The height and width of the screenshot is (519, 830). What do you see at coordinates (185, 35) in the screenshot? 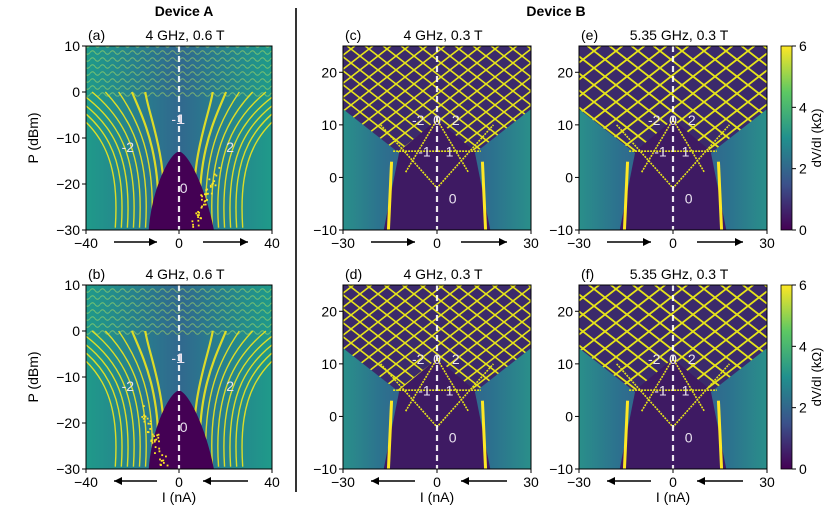
I see `panel-title: 4 GHz, 0.6 T` at bounding box center [185, 35].